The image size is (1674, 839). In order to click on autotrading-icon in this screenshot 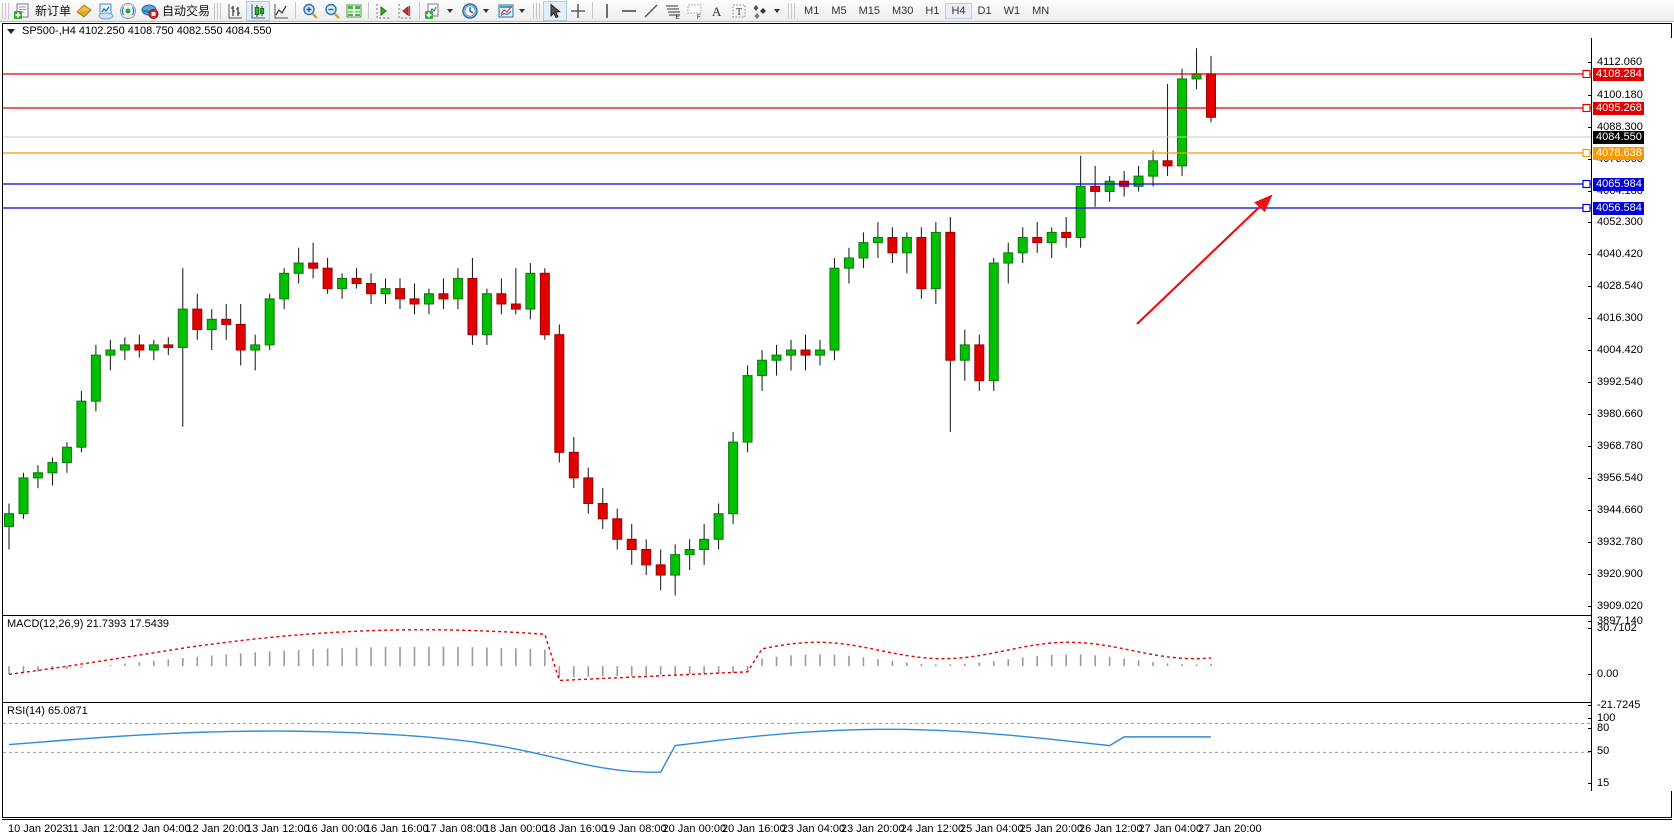, I will do `click(150, 11)`.